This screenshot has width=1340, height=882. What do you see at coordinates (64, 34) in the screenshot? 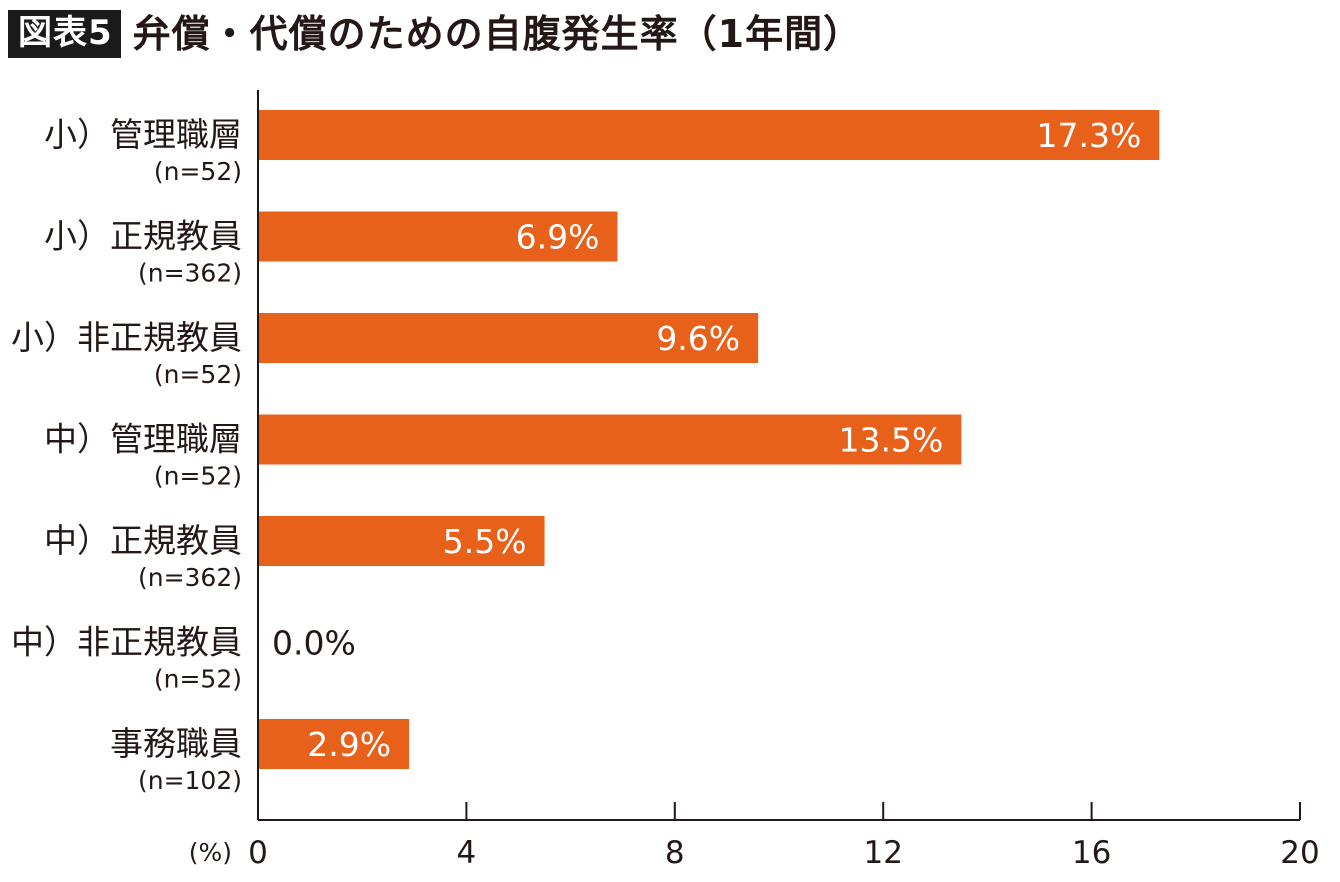
I see `figure-badge: 図表5` at bounding box center [64, 34].